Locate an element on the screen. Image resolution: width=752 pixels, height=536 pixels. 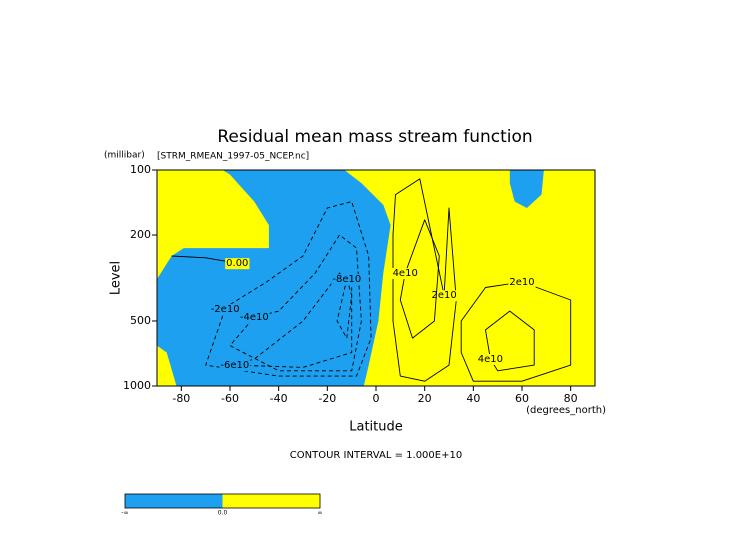
contour-label: -2e10 is located at coordinates (225, 309).